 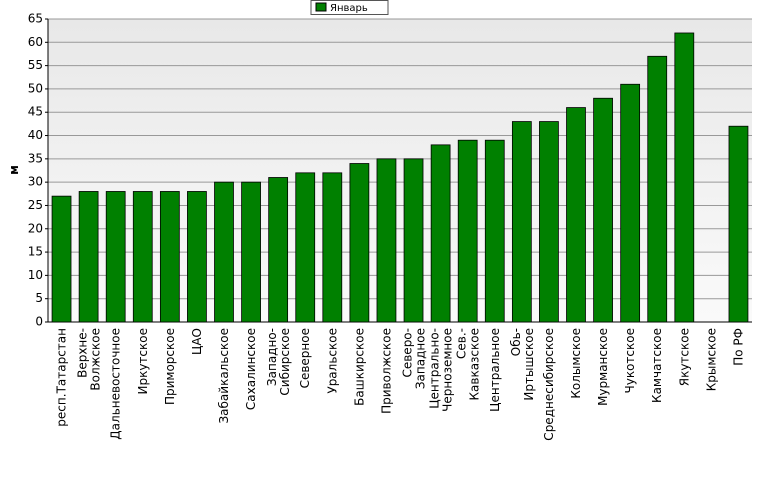 What do you see at coordinates (35, 205) in the screenshot?
I see `y-tick-label: 25` at bounding box center [35, 205].